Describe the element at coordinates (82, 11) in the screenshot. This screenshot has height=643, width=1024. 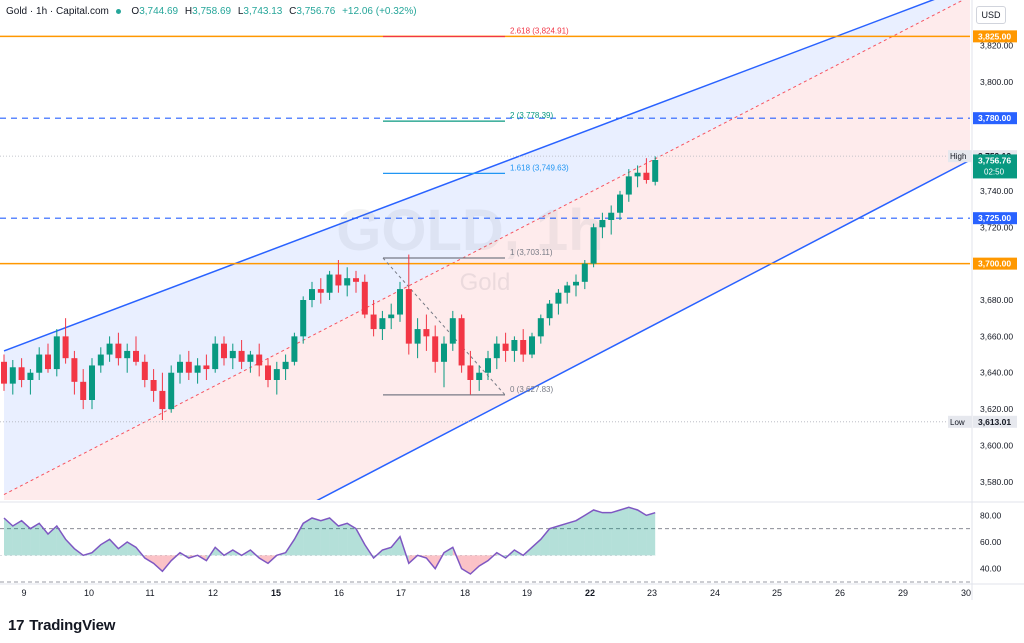
I see `data-source: Capital.com` at that location.